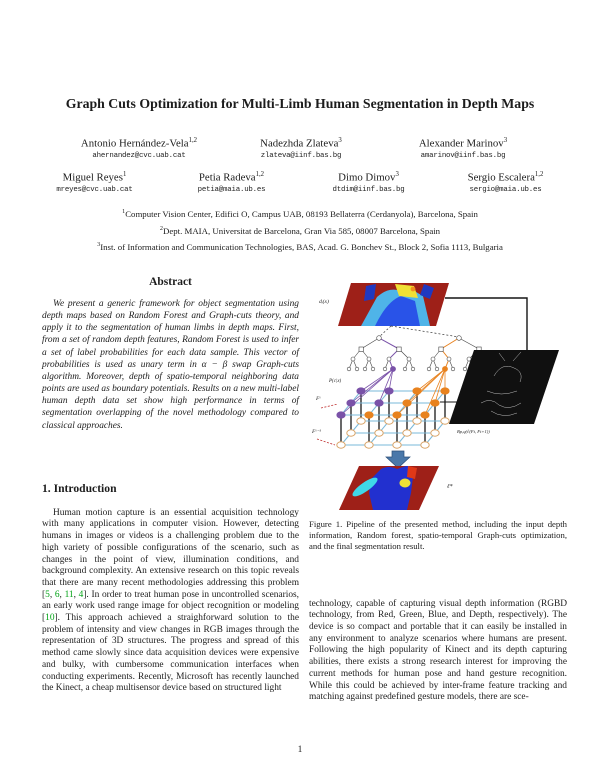  I want to click on author-block: Dimo Dimov3 dtdim@iinf.bas.bg, so click(368, 182).